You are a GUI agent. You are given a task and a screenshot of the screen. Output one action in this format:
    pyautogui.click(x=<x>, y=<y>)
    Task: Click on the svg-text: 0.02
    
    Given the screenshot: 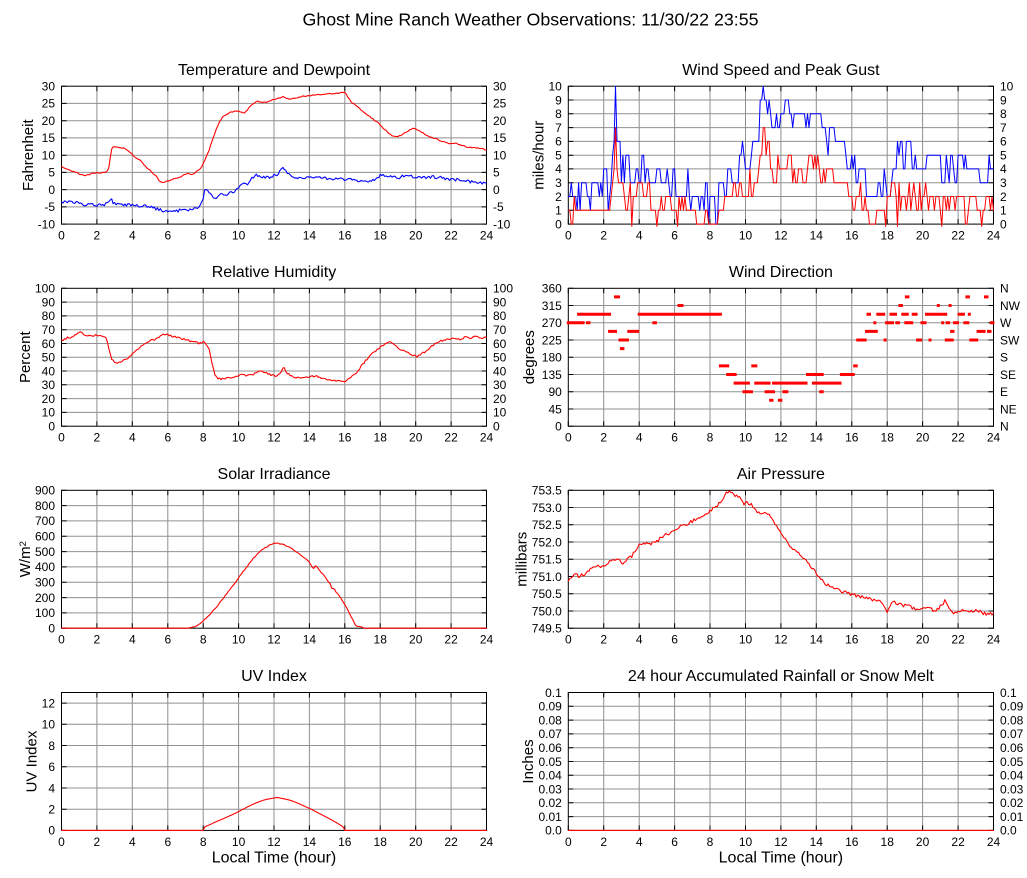 What is the action you would take?
    pyautogui.click(x=1012, y=803)
    